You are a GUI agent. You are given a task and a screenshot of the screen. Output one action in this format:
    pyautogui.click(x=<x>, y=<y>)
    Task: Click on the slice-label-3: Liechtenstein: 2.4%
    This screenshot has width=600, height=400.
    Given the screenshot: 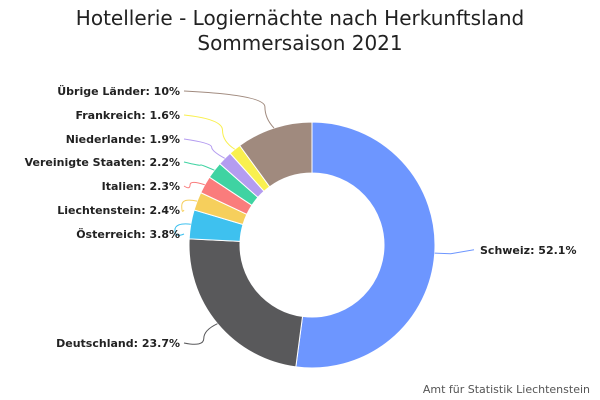 What is the action you would take?
    pyautogui.click(x=118, y=210)
    